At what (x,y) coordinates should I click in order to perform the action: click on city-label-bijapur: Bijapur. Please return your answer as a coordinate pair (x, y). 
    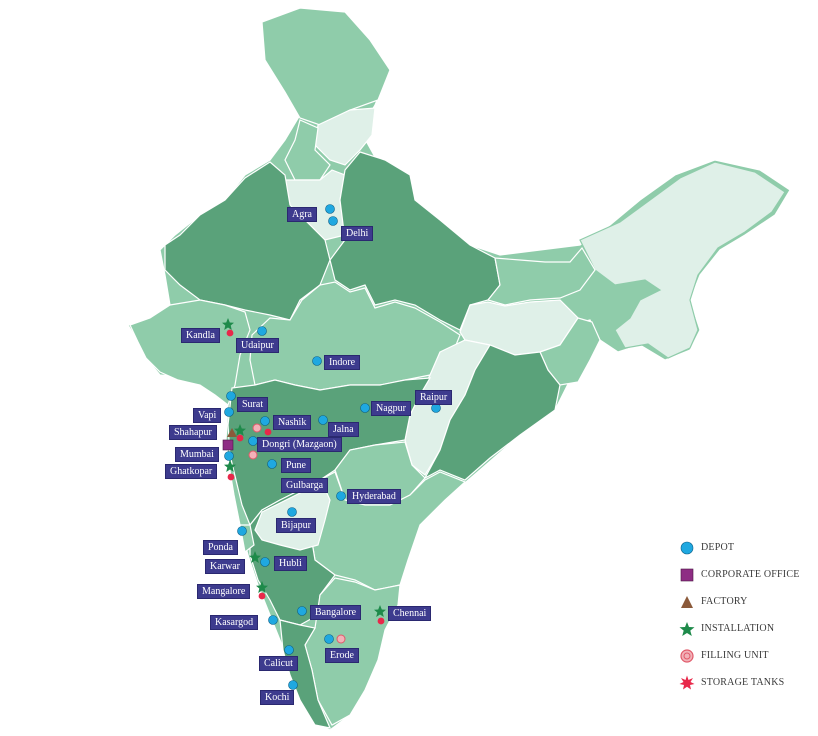
    Looking at the image, I should click on (296, 525).